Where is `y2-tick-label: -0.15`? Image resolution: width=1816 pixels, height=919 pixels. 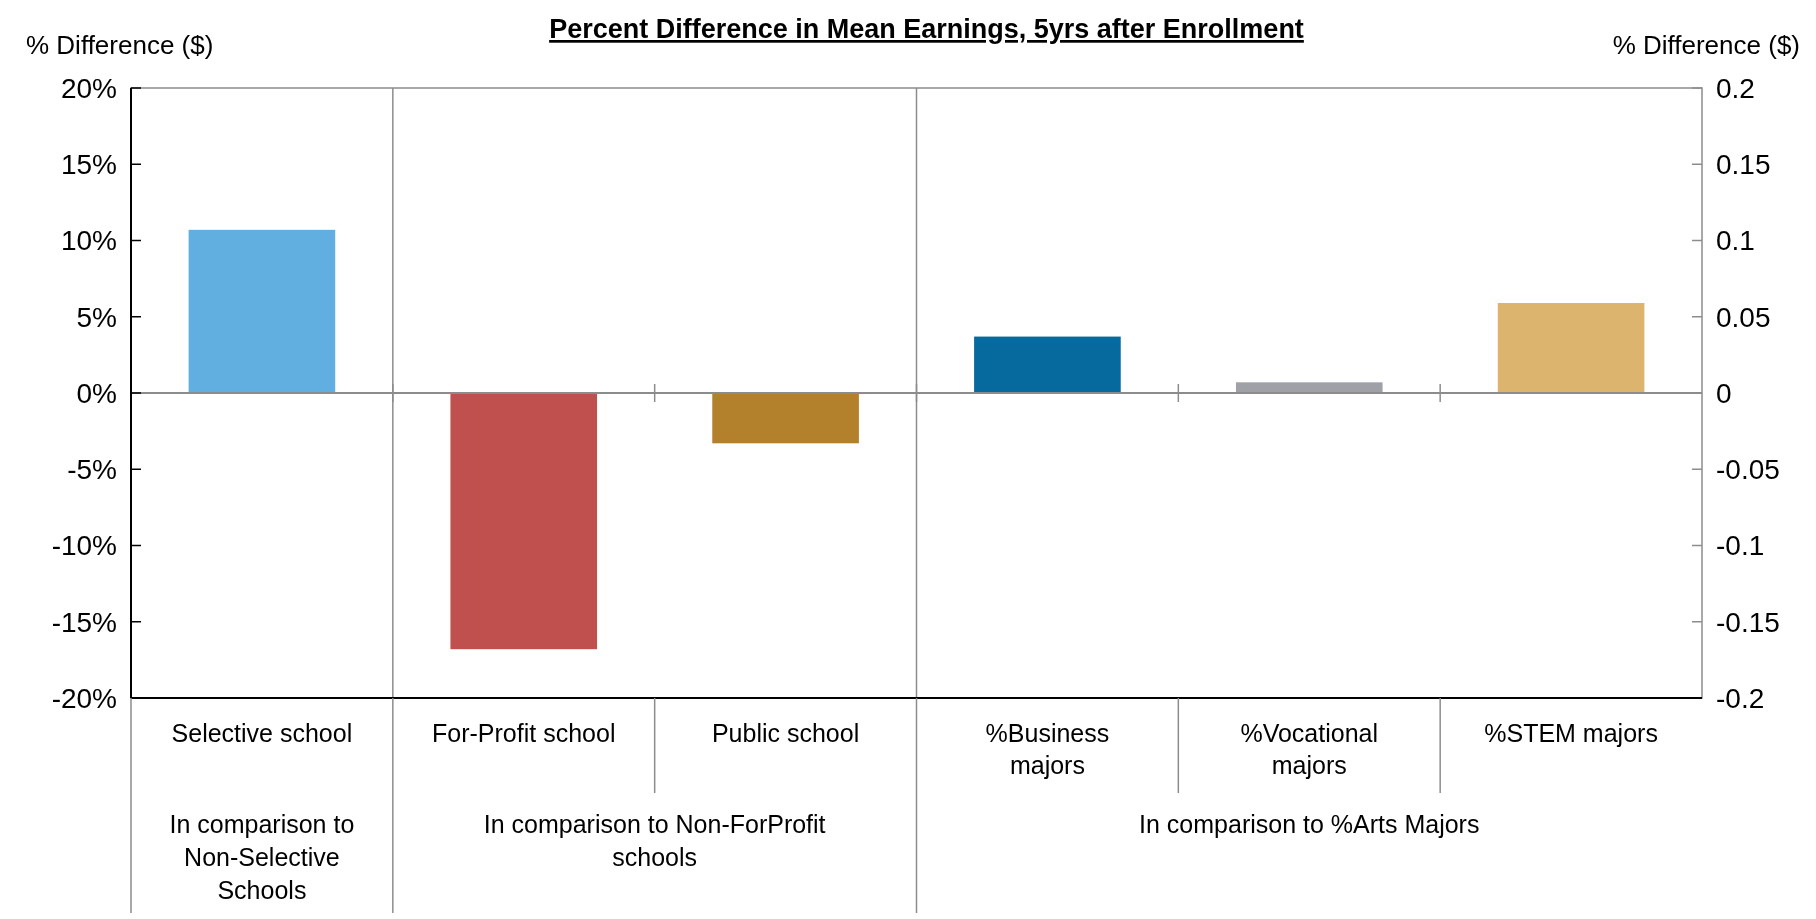 y2-tick-label: -0.15 is located at coordinates (1748, 622).